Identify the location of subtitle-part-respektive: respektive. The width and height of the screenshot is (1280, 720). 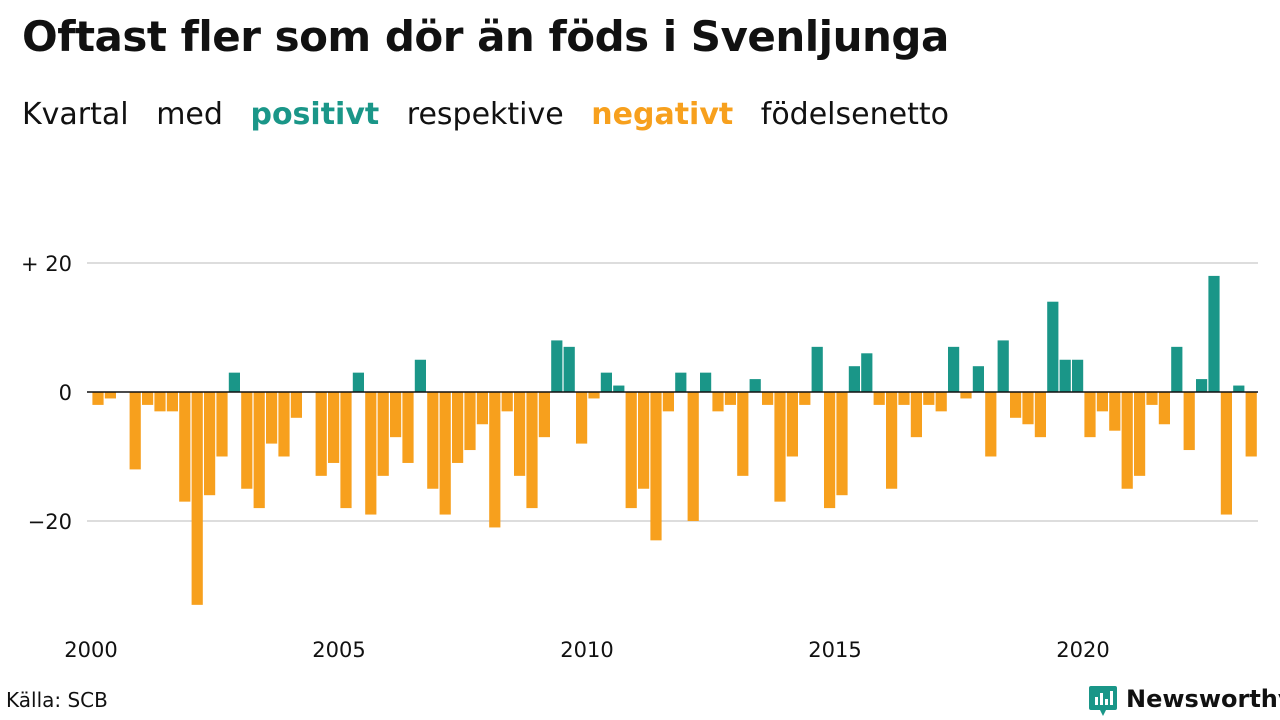
(485, 114).